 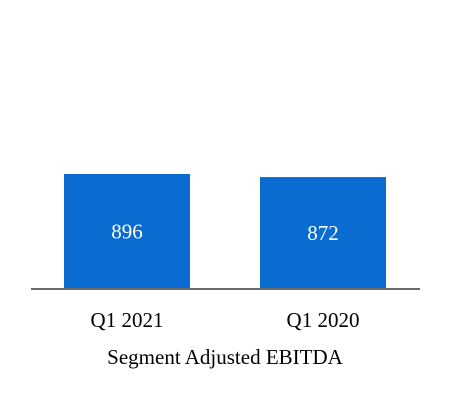 I want to click on bar-labels-group: 896 872, so click(x=225, y=233).